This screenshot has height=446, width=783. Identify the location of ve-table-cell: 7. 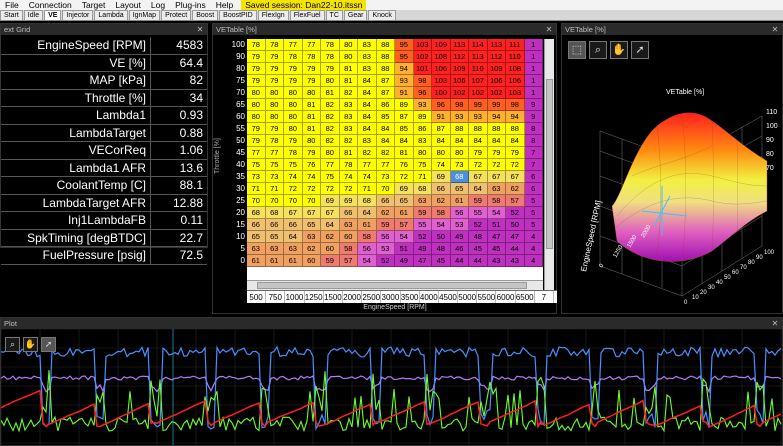
(533, 153).